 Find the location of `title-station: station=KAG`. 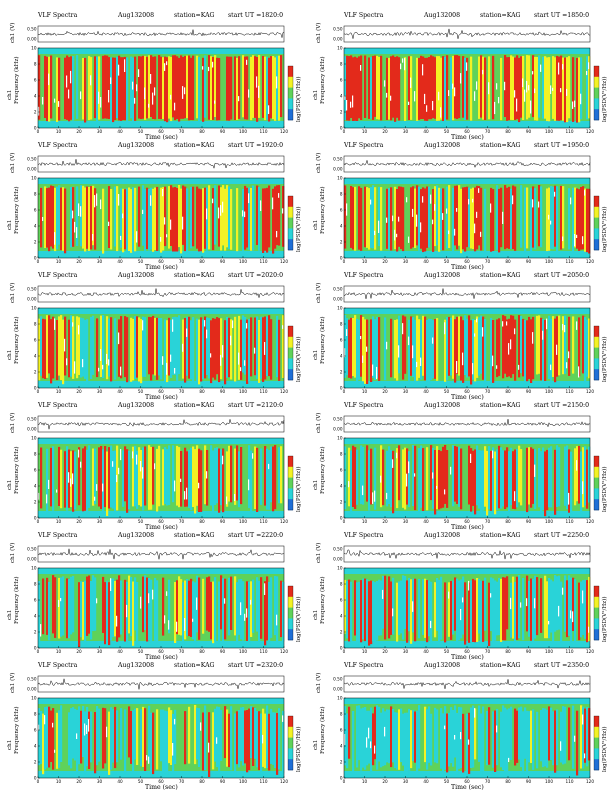

title-station: station=KAG is located at coordinates (500, 145).